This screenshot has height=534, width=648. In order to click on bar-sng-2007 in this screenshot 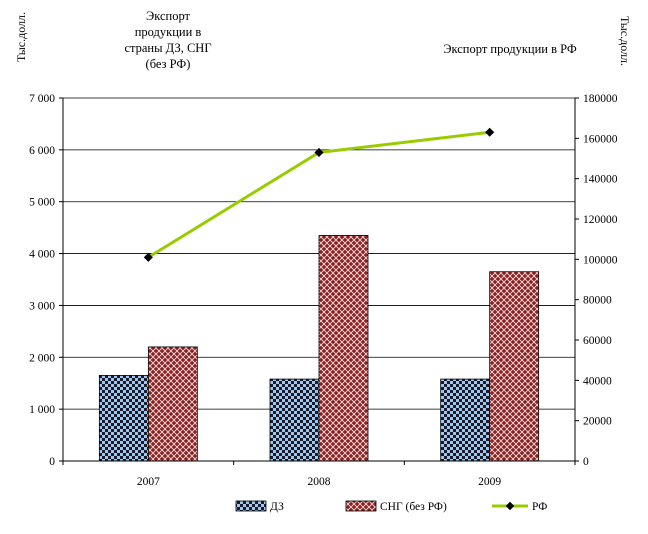, I will do `click(172, 404)`.